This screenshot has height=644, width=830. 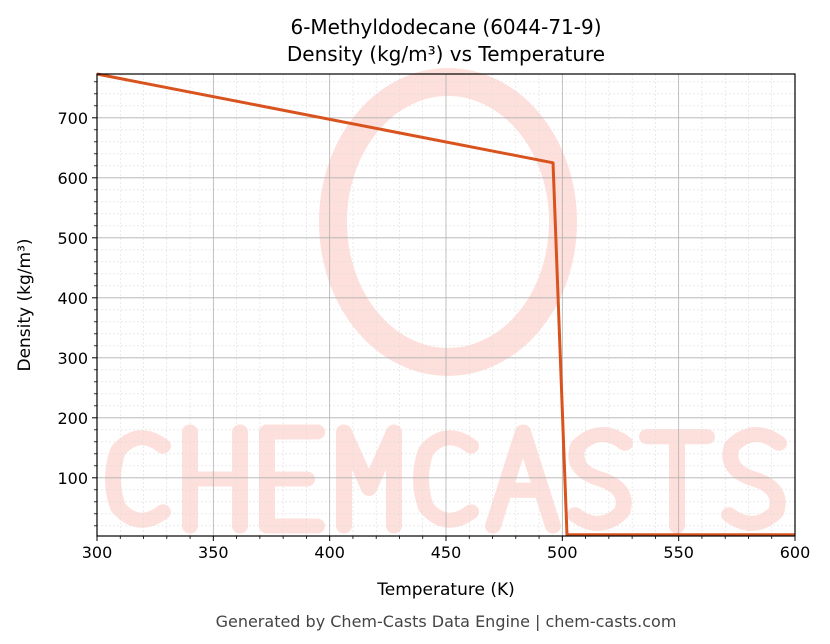 What do you see at coordinates (446, 54) in the screenshot?
I see `chart-subtitle: Density (kg/m³) vs Temperature` at bounding box center [446, 54].